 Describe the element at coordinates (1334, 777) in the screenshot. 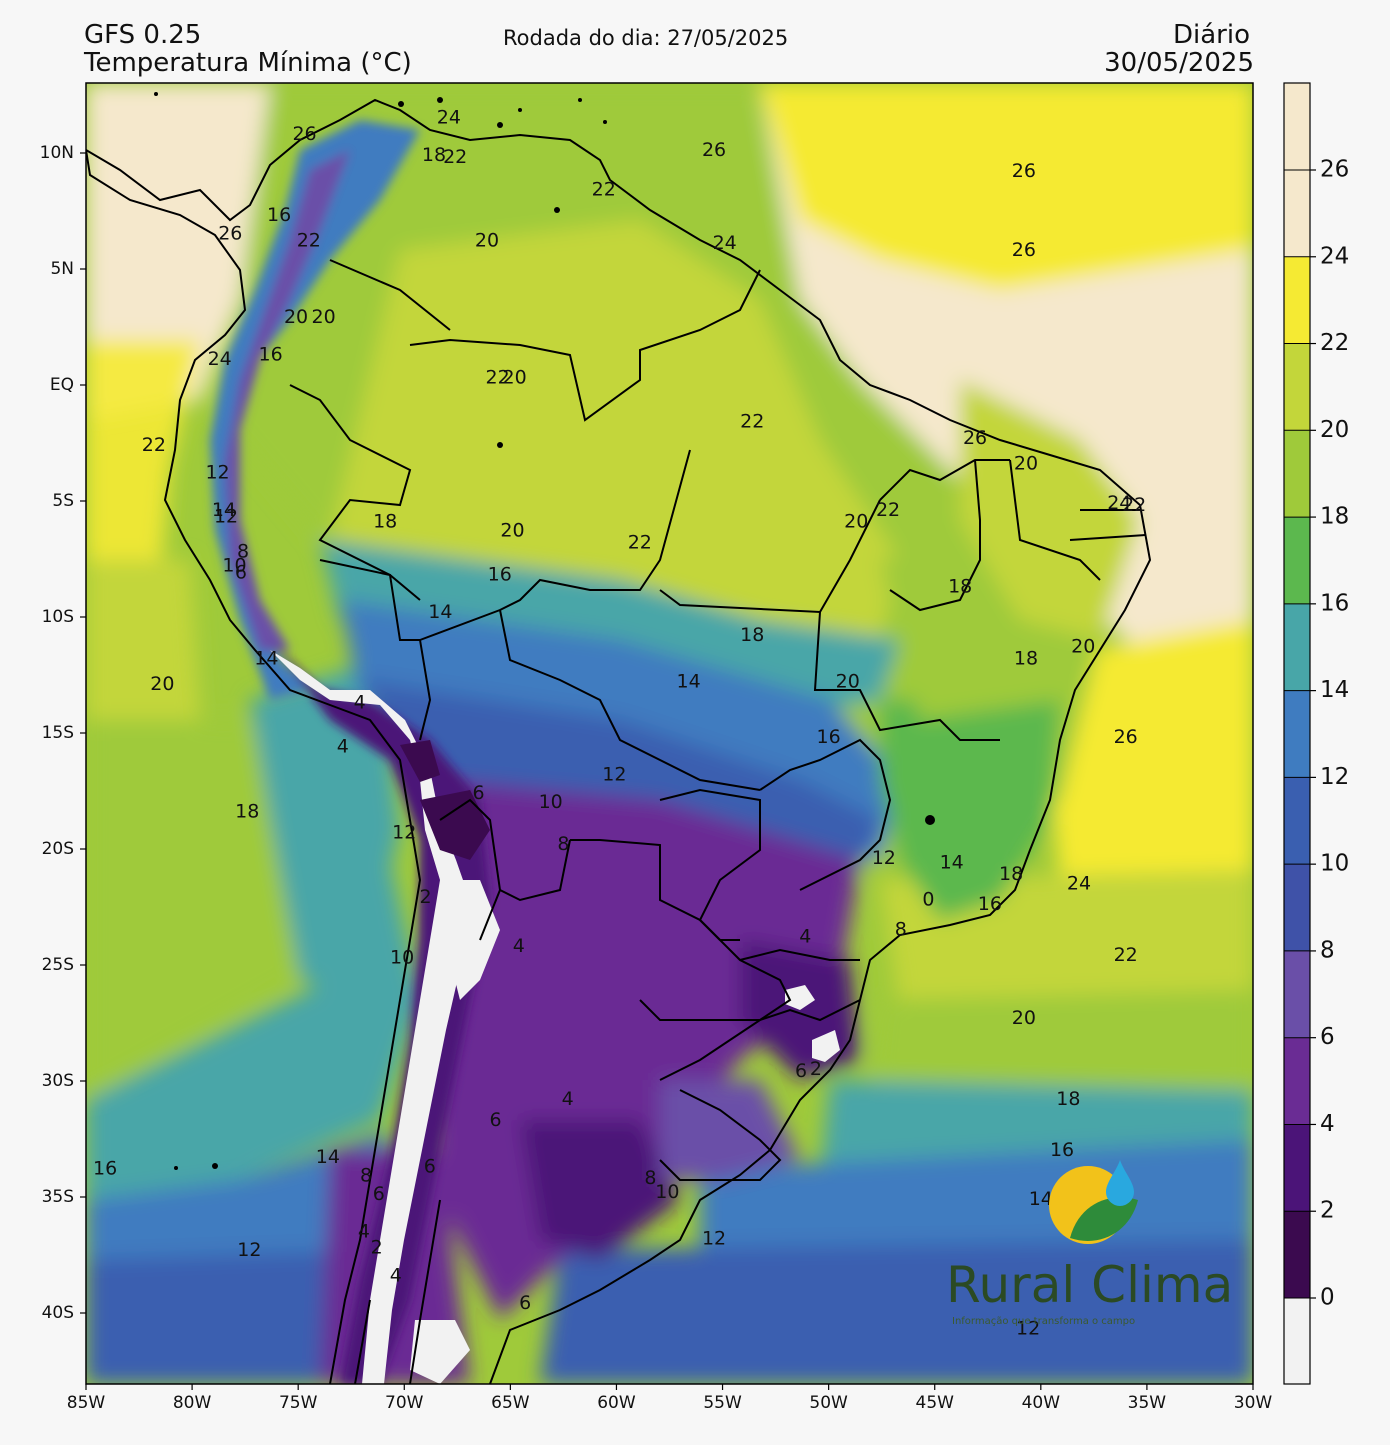

I see `colorbar-label: 12` at that location.